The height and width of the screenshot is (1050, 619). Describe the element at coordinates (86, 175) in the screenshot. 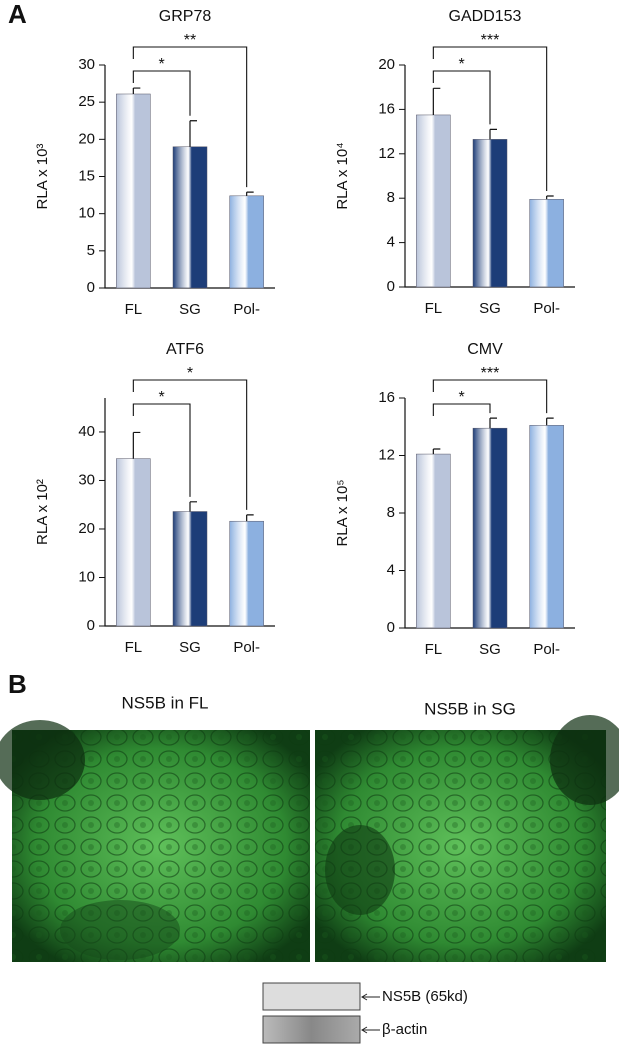

I see `y-tick-label: 15` at that location.